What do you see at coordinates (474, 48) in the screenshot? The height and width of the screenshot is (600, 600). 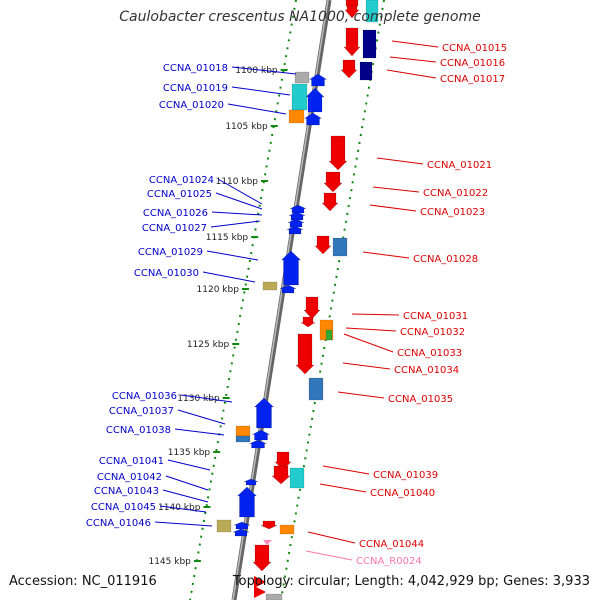 I see `gene-label-ccna_01015: CCNA_01015` at bounding box center [474, 48].